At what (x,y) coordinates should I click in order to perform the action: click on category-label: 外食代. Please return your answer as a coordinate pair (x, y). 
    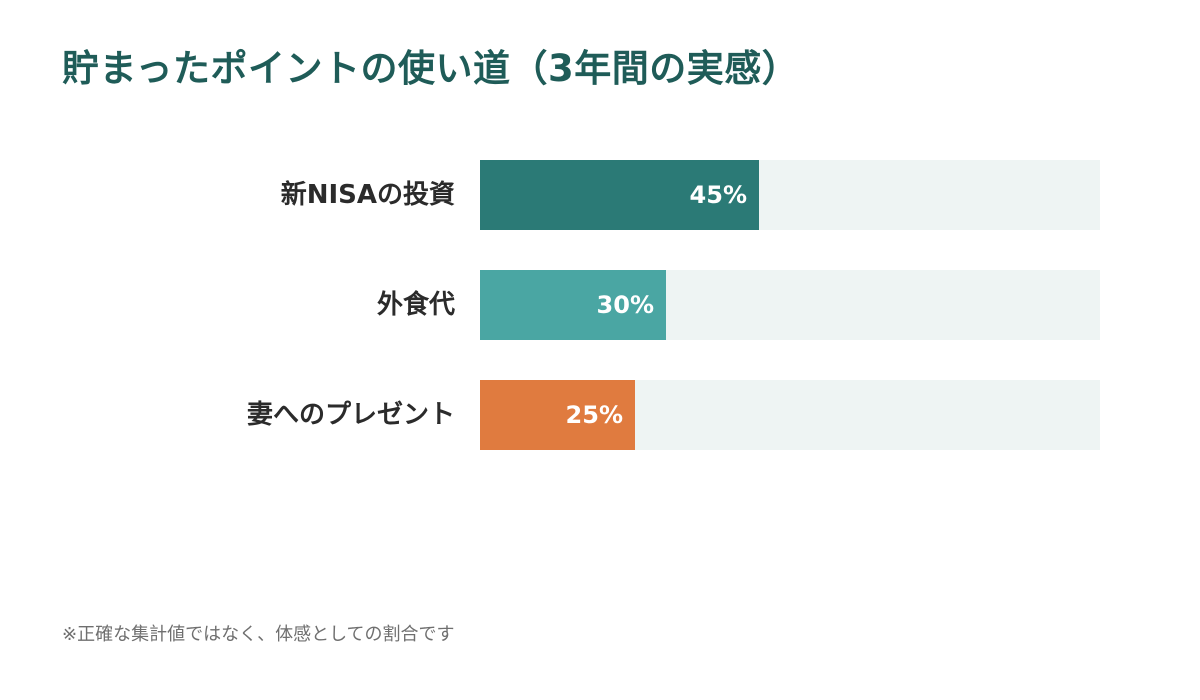
    Looking at the image, I should click on (415, 305).